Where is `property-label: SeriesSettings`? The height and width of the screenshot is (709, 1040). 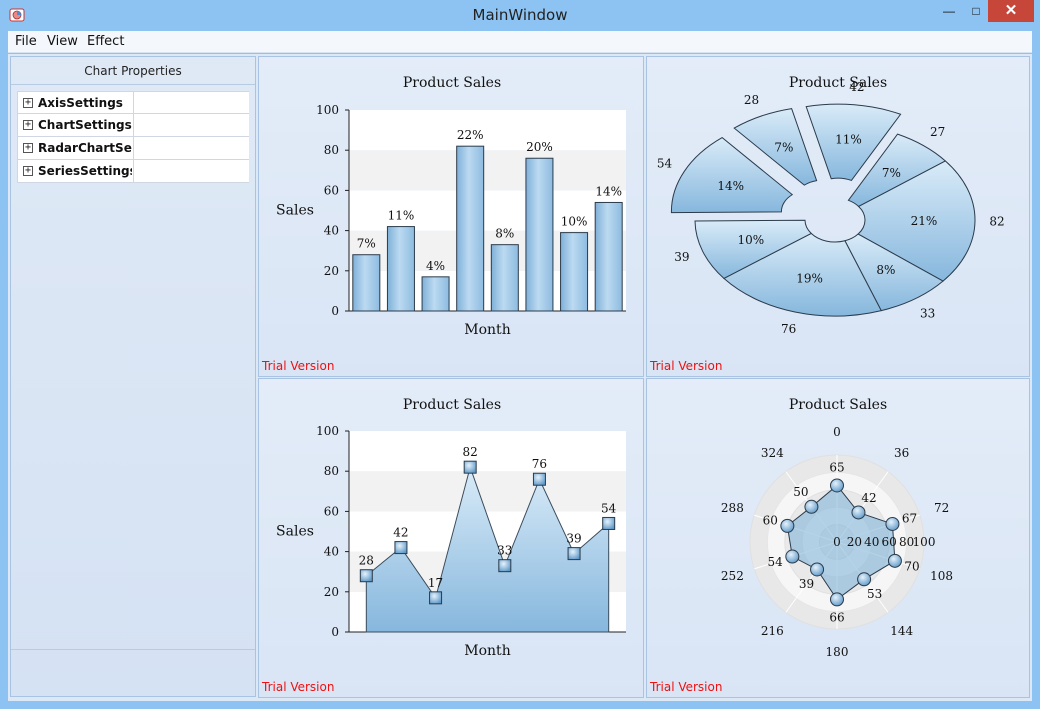 property-label: SeriesSettings is located at coordinates (85, 171).